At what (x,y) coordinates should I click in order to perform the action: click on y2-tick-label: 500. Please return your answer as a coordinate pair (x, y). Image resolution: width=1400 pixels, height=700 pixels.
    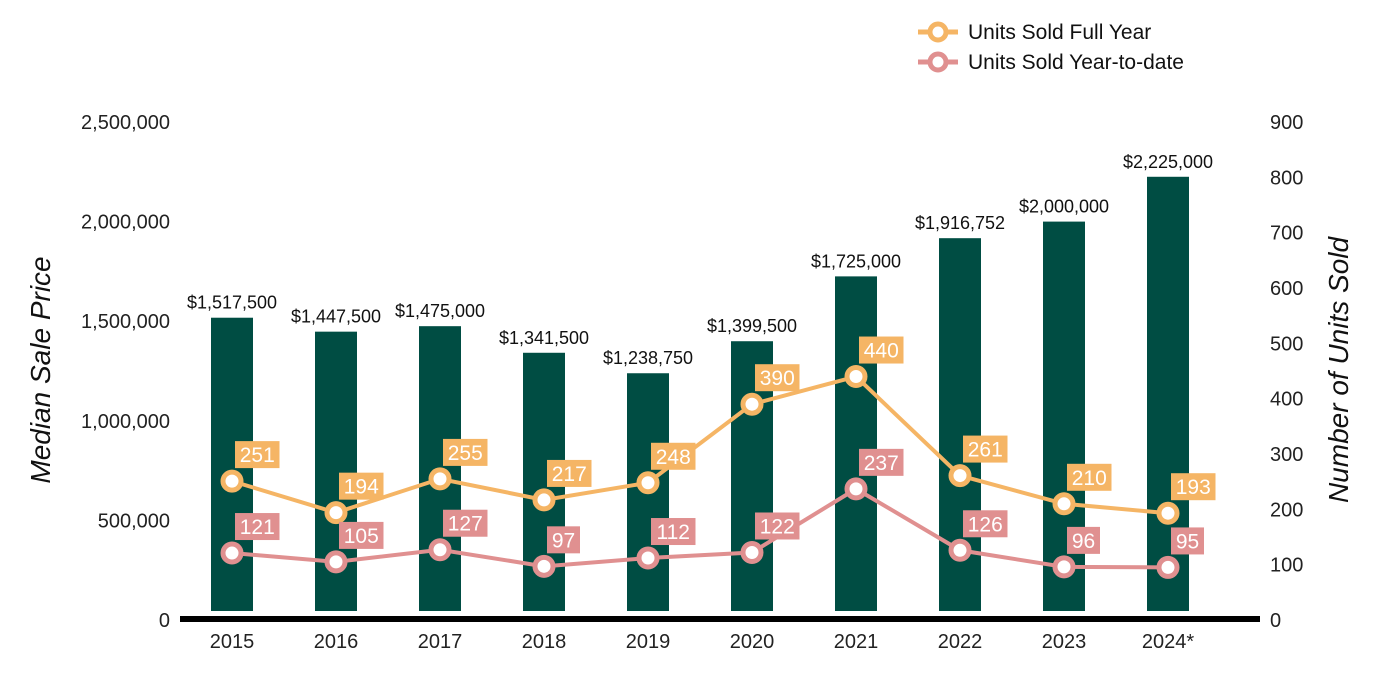
    Looking at the image, I should click on (1286, 344).